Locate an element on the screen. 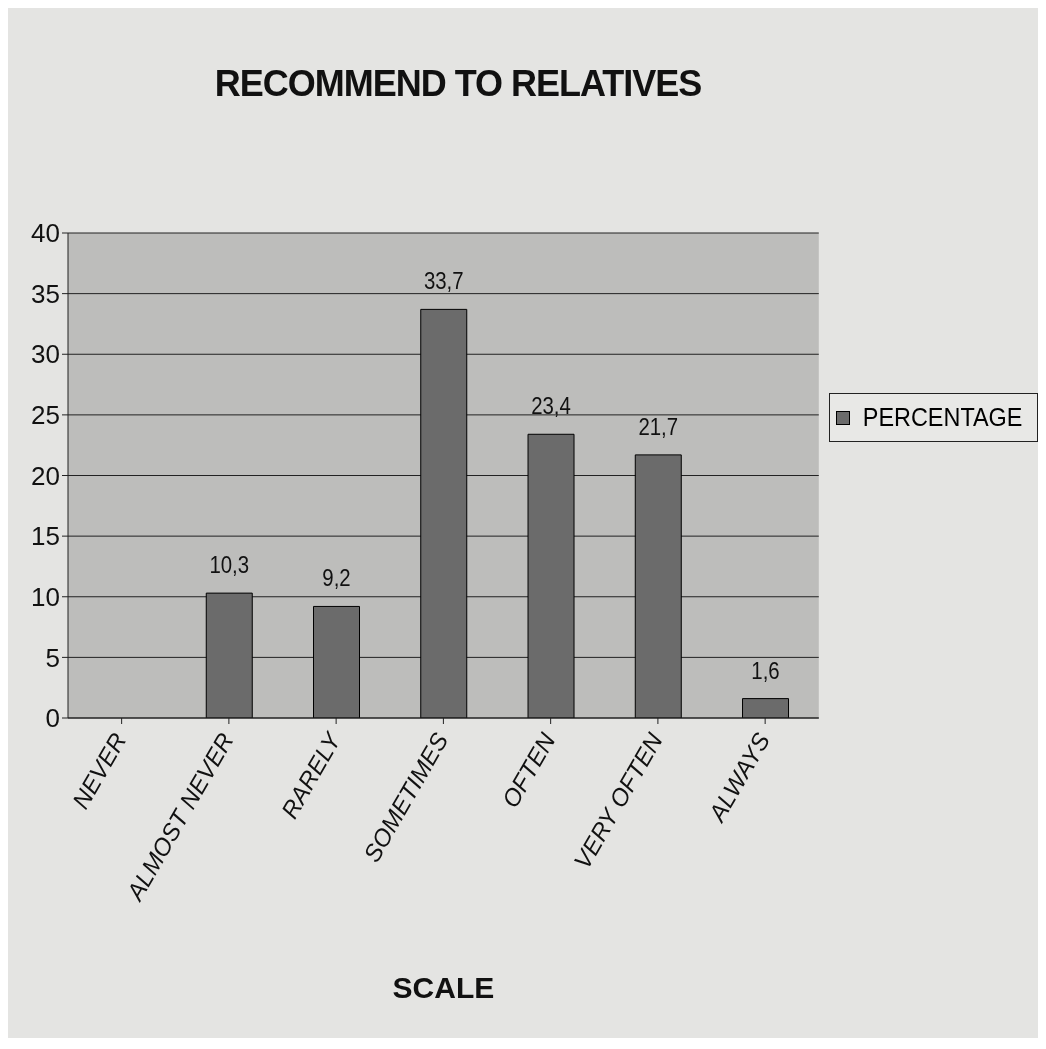  data-label: 9,2 is located at coordinates (336, 578).